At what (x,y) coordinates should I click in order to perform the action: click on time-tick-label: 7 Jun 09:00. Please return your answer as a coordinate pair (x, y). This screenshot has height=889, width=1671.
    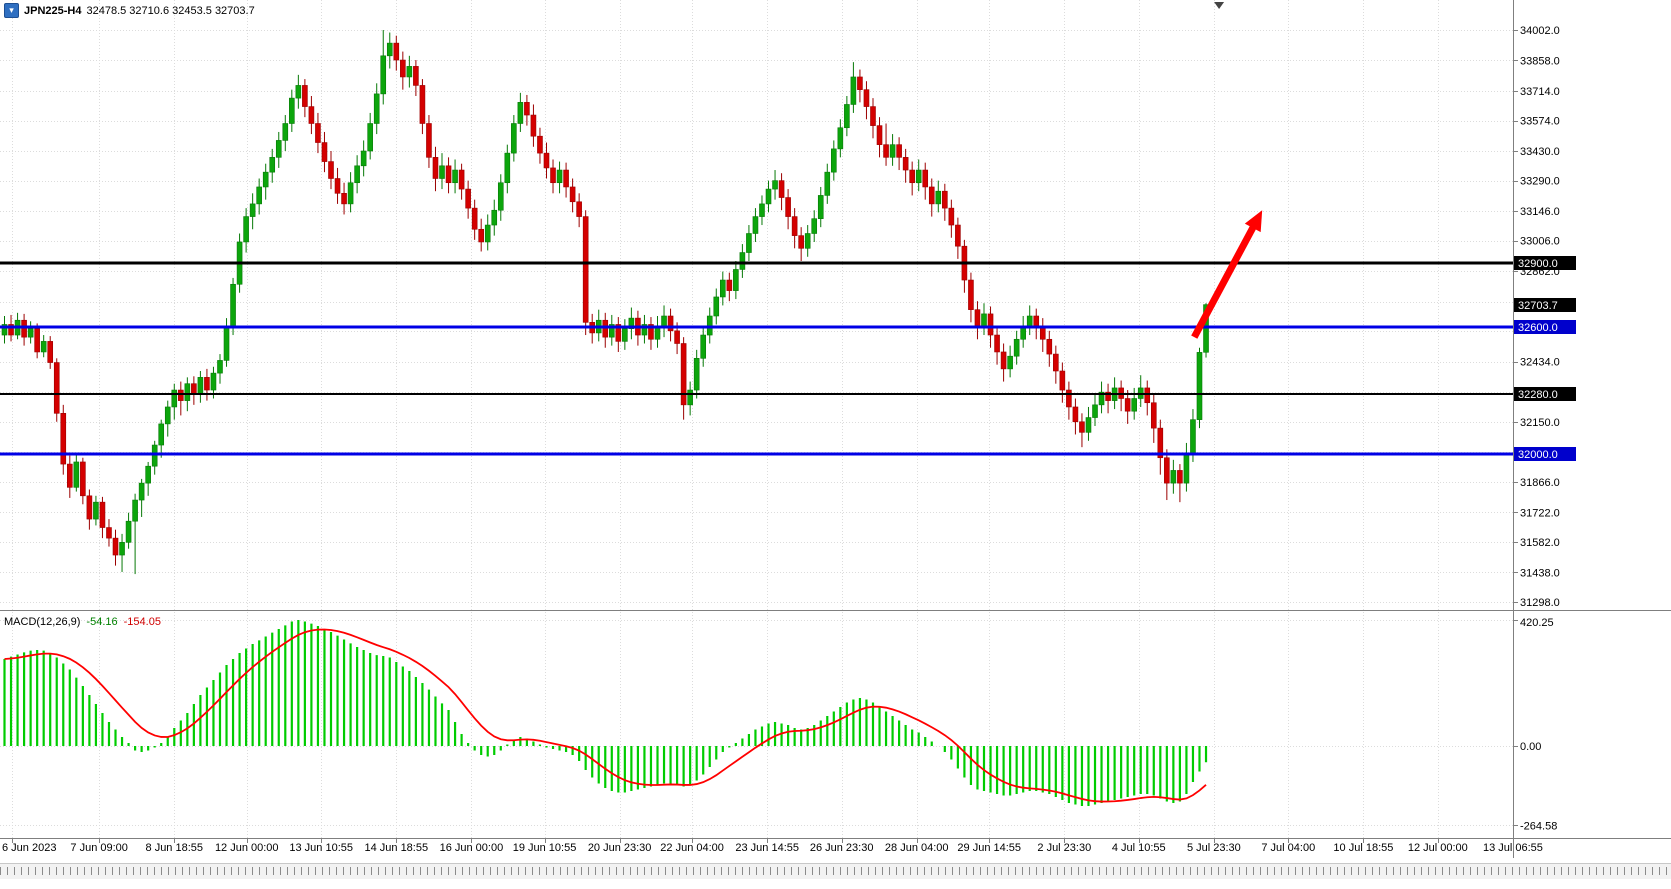
    Looking at the image, I should click on (99, 848).